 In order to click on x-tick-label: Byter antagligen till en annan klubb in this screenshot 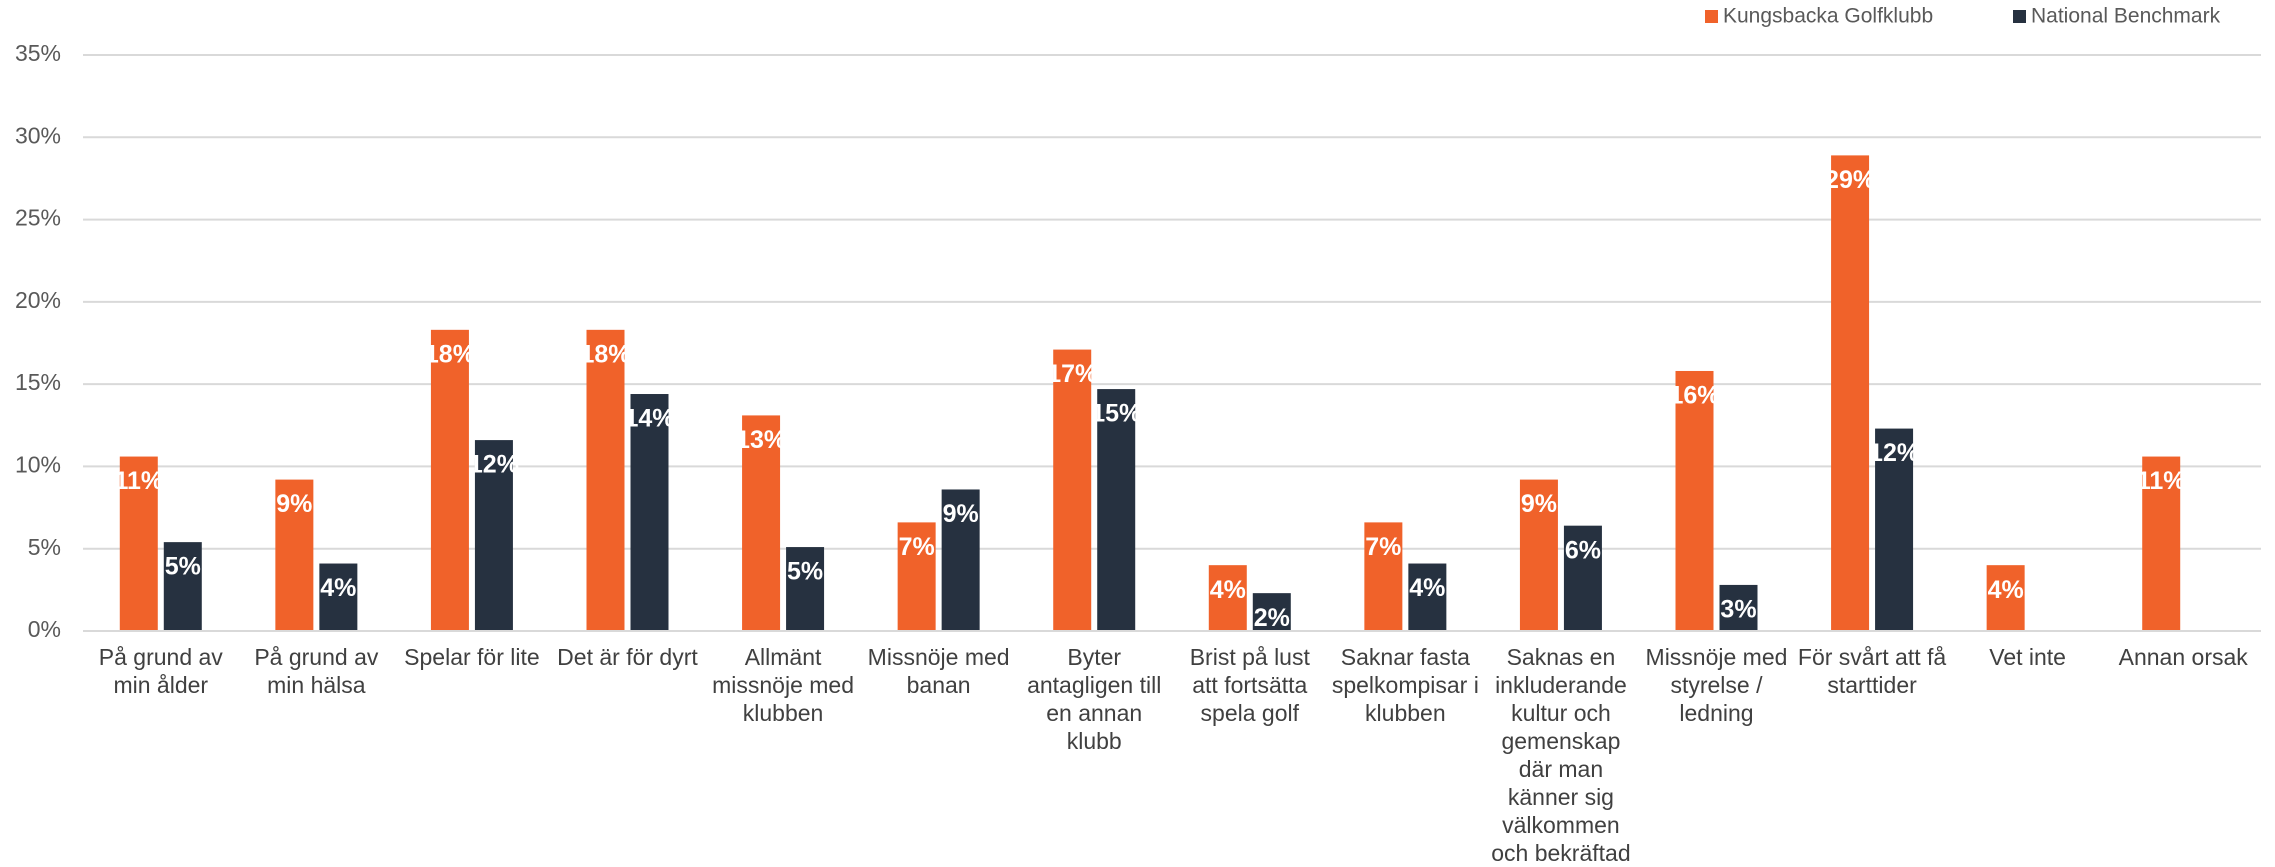, I will do `click(1094, 699)`.